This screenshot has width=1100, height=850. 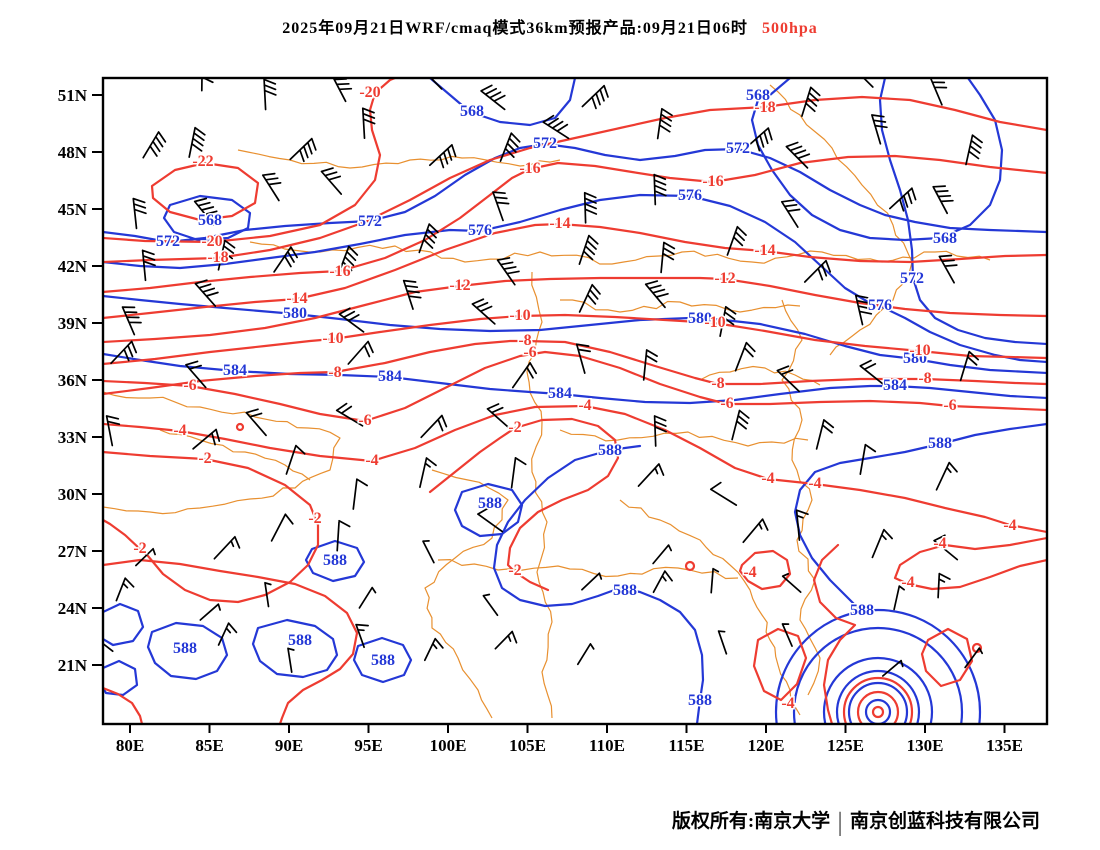 I want to click on svg-text: 135E, so click(x=1004, y=745).